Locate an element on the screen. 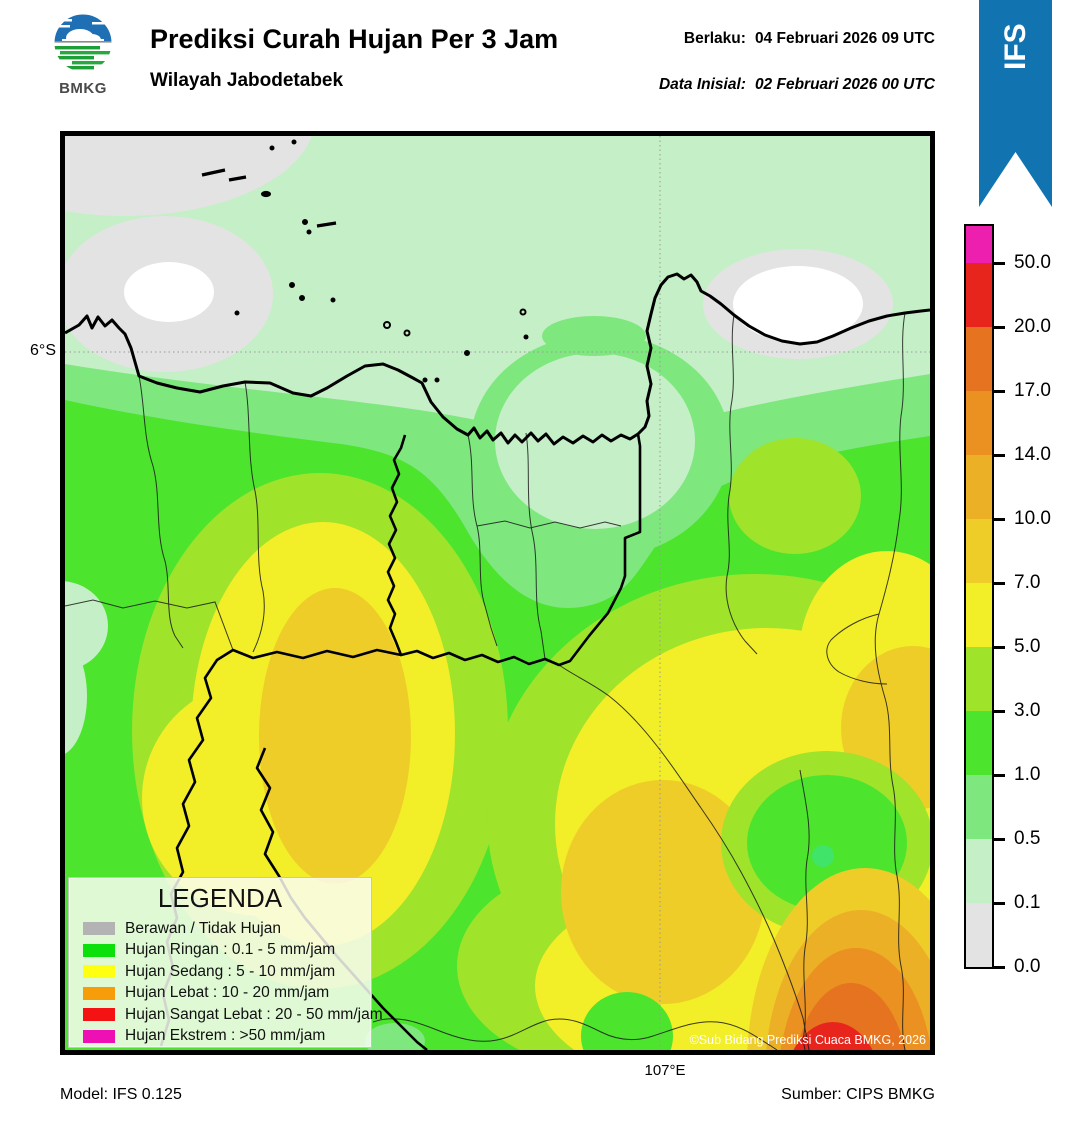 Image resolution: width=1072 pixels, height=1128 pixels. footer-source: Sumber: CIPS BMKG is located at coordinates (858, 1094).